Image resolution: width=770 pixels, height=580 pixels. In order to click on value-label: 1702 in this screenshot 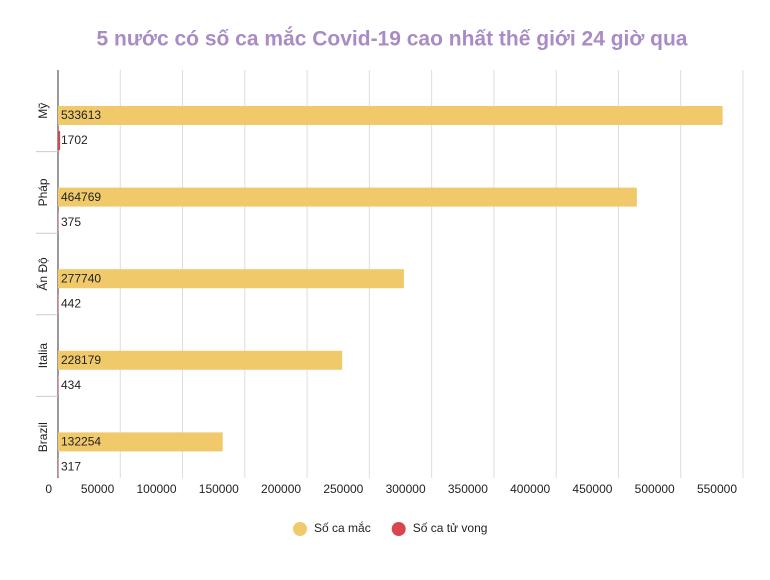, I will do `click(74, 140)`.